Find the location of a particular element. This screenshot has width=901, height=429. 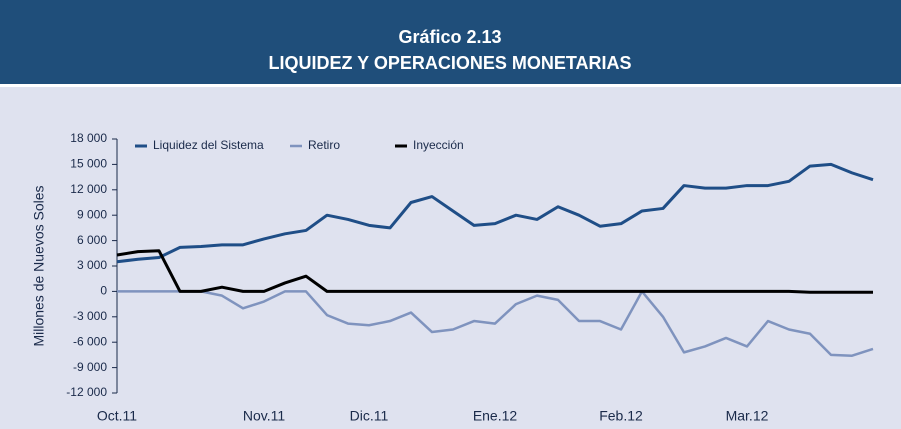

x-tick-label: Ene.12 is located at coordinates (495, 416).